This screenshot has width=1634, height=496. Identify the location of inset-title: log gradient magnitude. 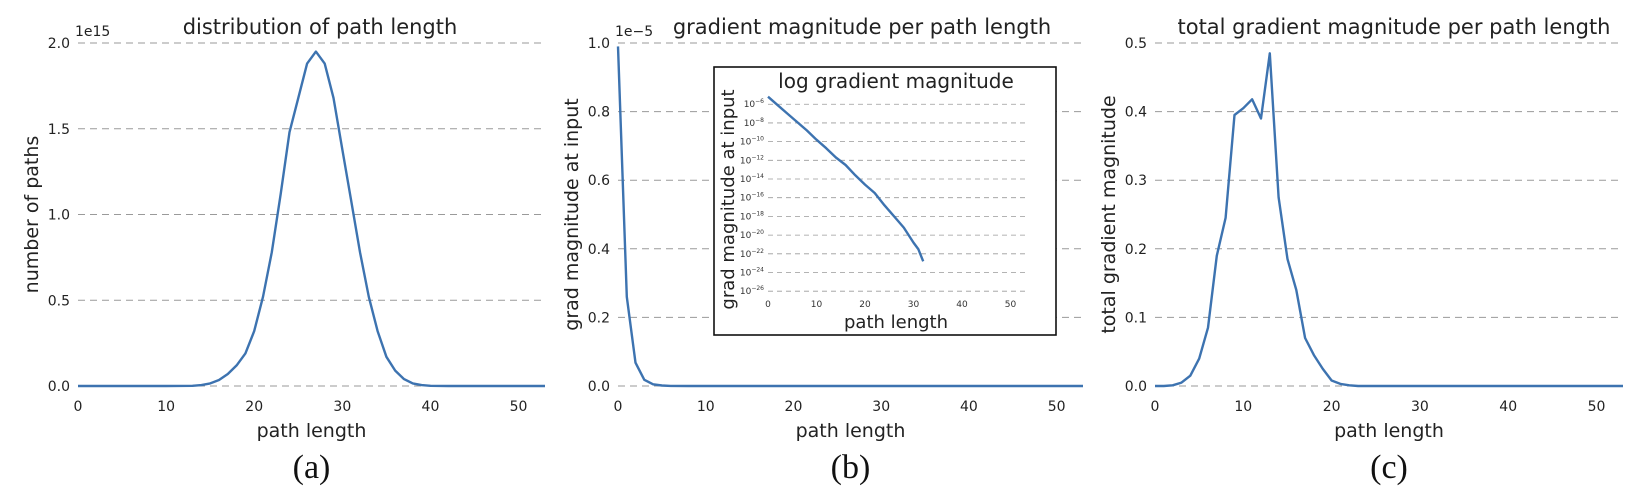
(896, 81).